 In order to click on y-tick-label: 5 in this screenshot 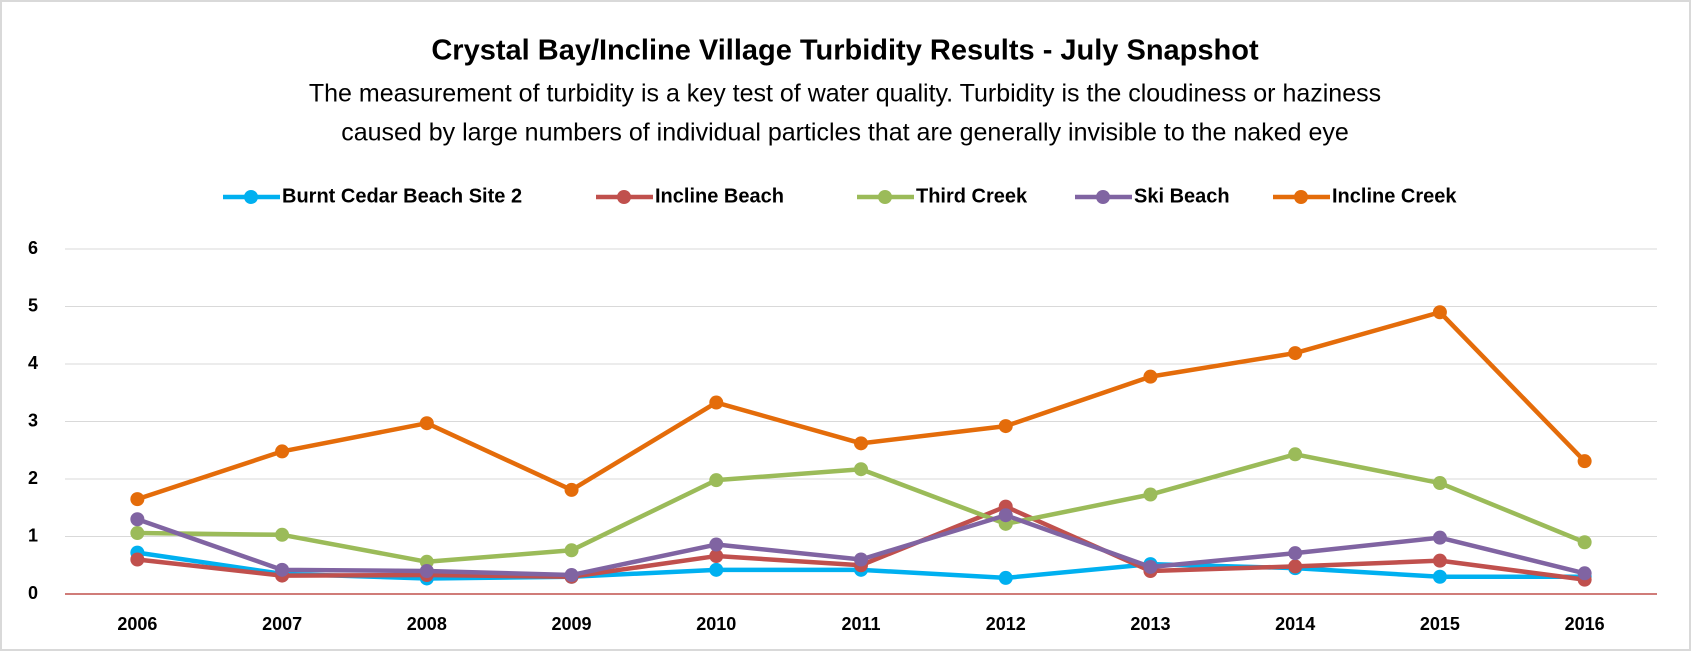, I will do `click(33, 305)`.